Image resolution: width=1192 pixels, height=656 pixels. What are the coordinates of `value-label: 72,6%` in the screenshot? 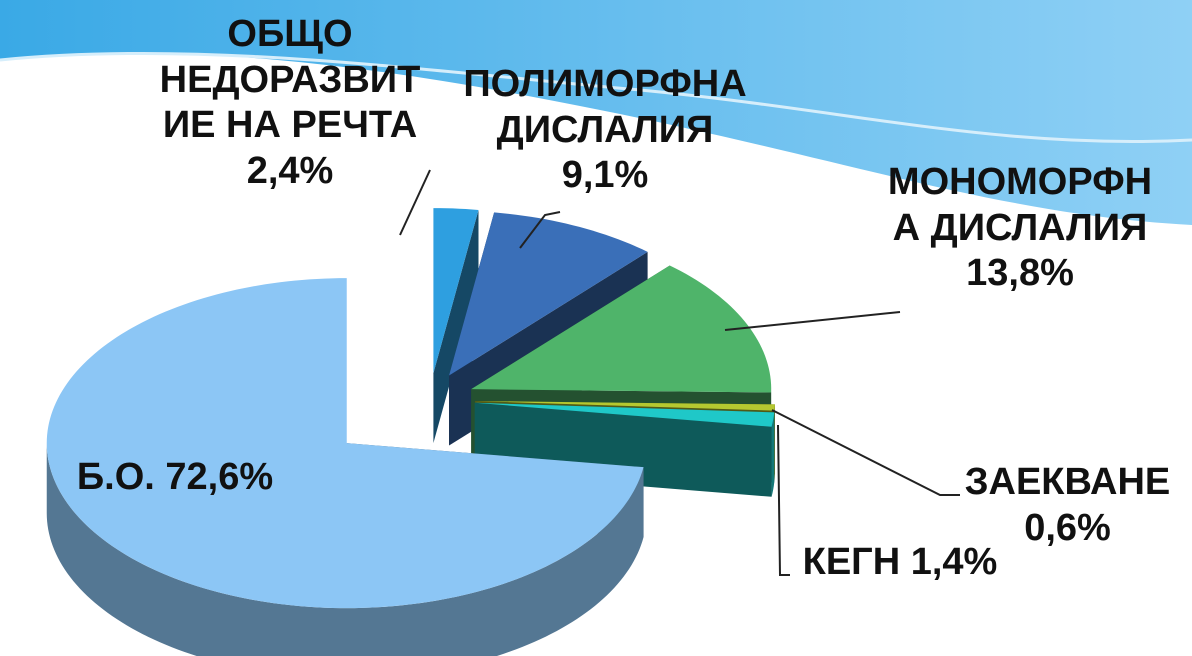 It's located at (219, 477).